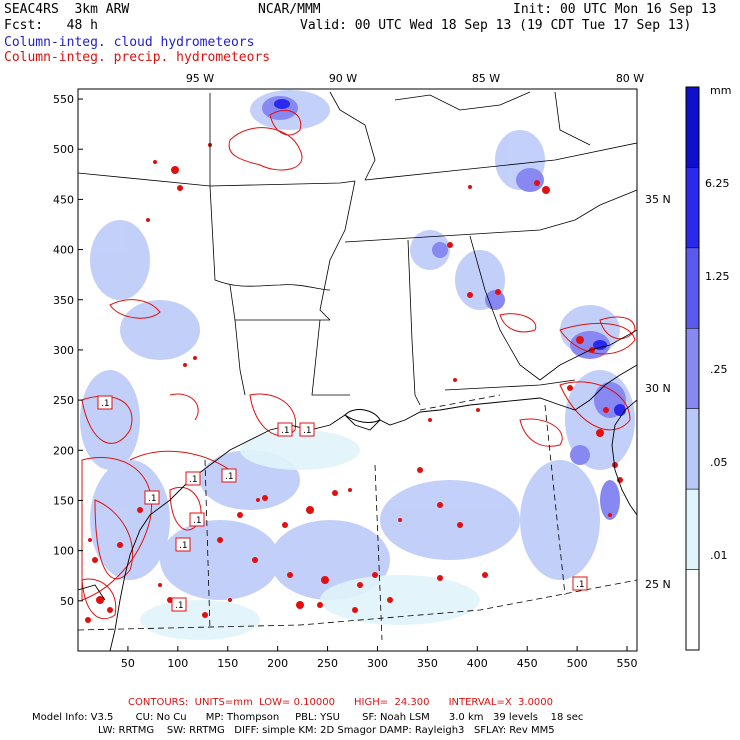 The height and width of the screenshot is (740, 740). Describe the element at coordinates (63, 250) in the screenshot. I see `y-tick-label: 400` at that location.